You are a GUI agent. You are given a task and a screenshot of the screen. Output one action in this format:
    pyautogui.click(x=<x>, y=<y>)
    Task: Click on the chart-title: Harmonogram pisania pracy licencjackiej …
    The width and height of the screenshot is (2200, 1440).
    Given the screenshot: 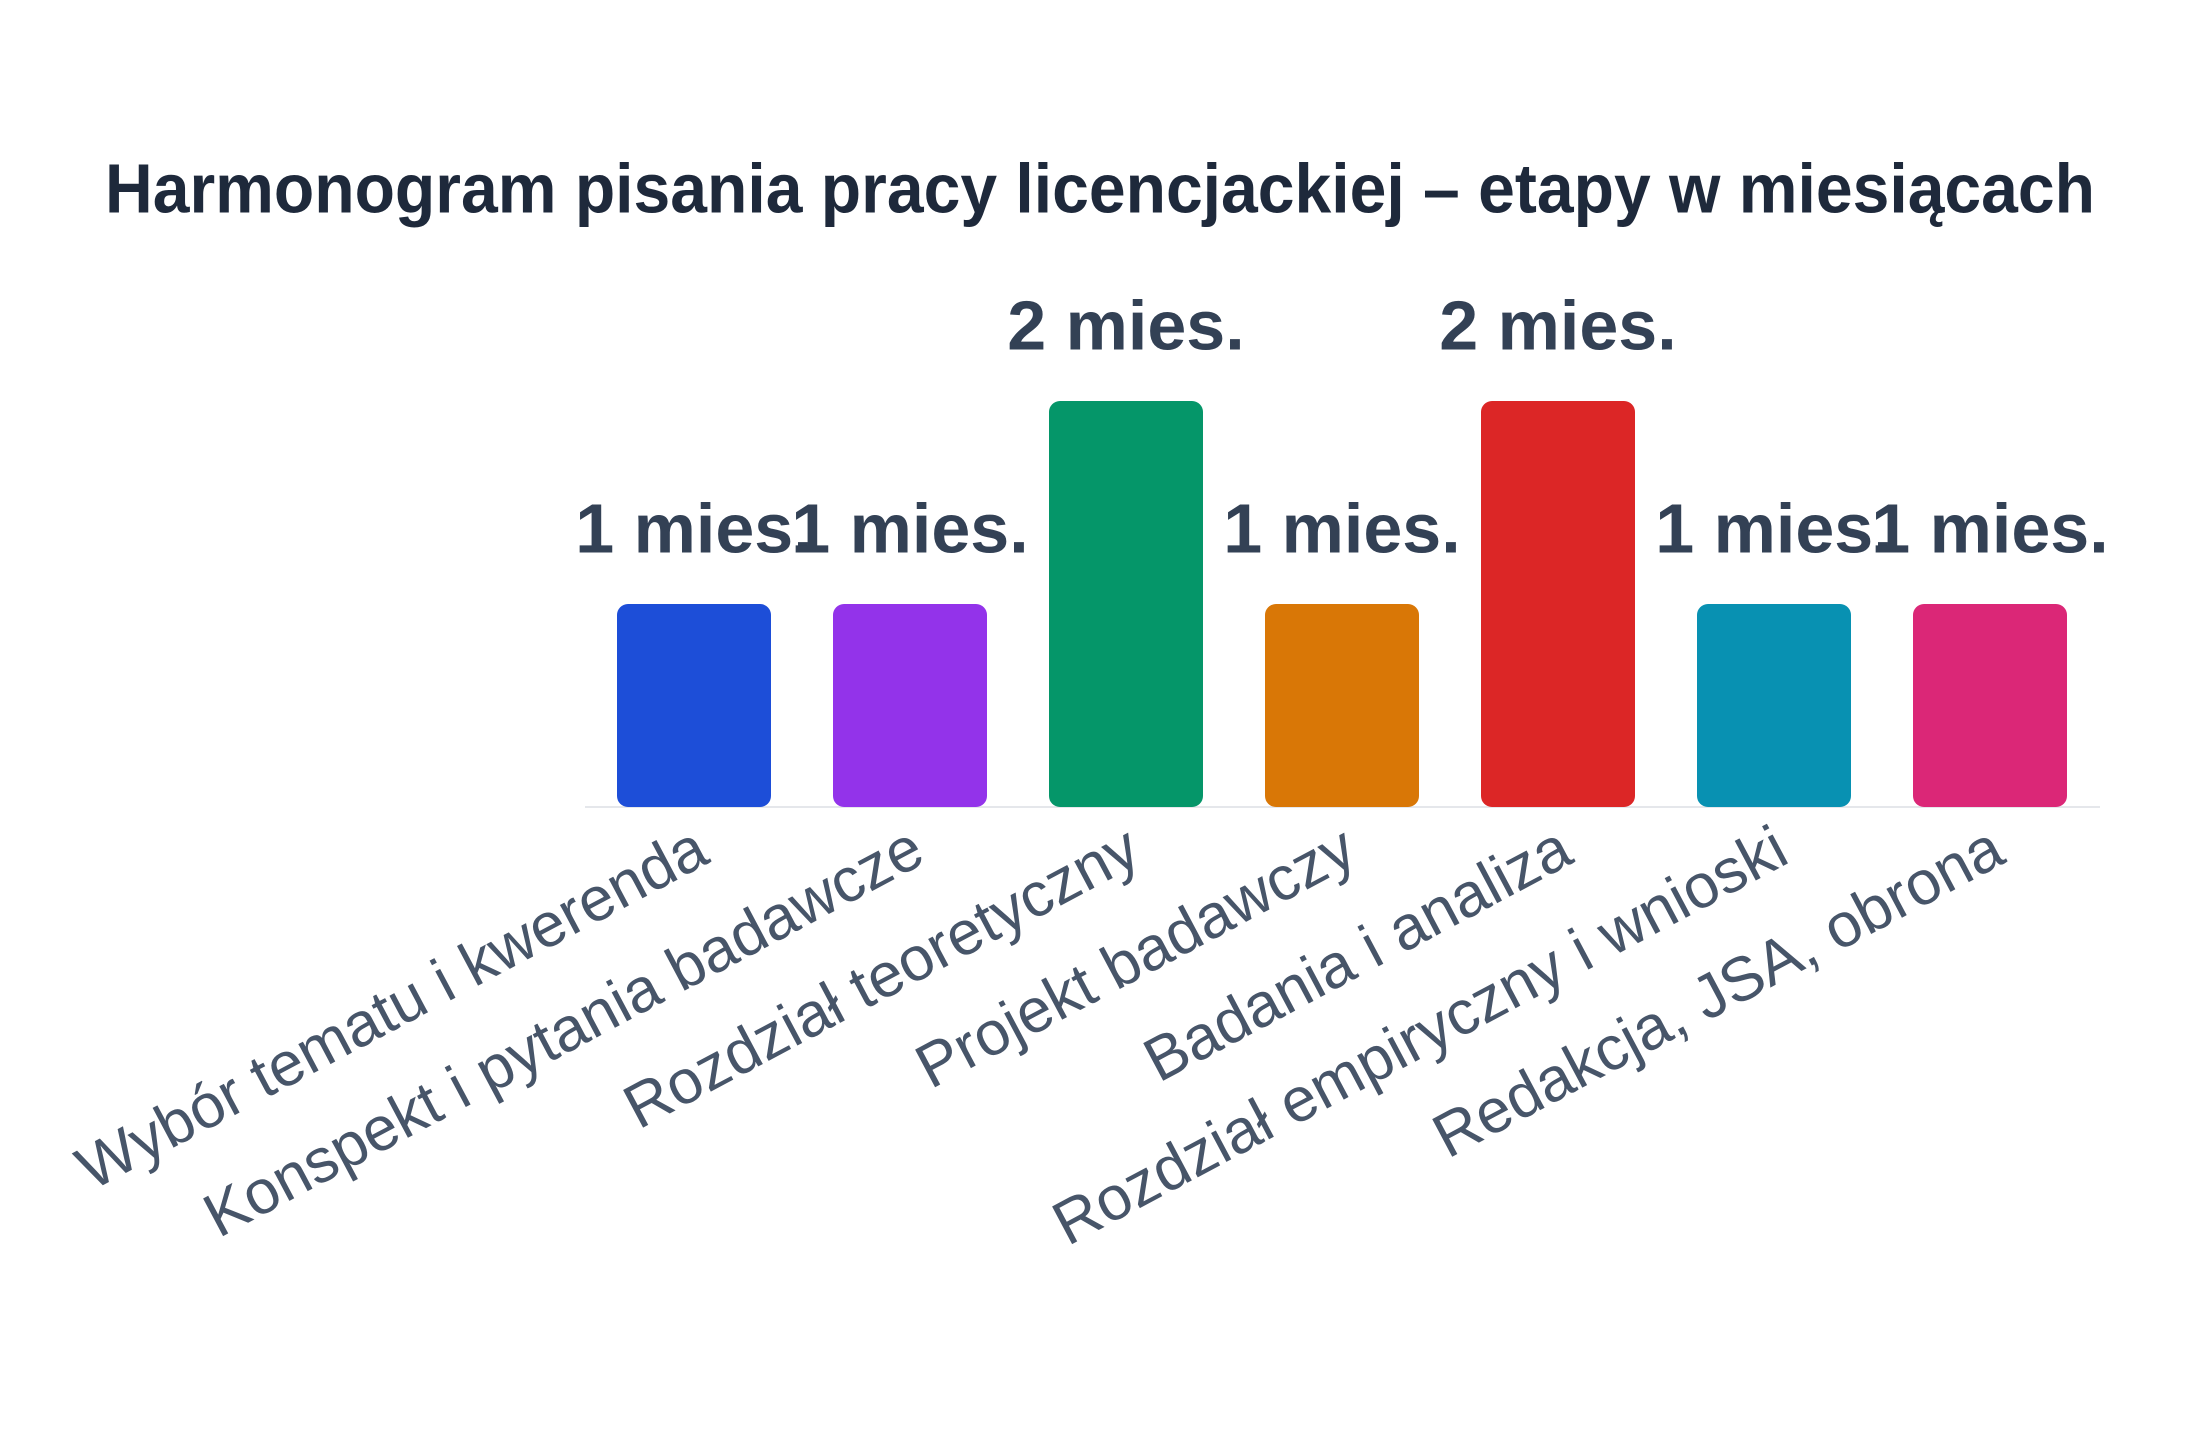 What is the action you would take?
    pyautogui.click(x=1100, y=188)
    